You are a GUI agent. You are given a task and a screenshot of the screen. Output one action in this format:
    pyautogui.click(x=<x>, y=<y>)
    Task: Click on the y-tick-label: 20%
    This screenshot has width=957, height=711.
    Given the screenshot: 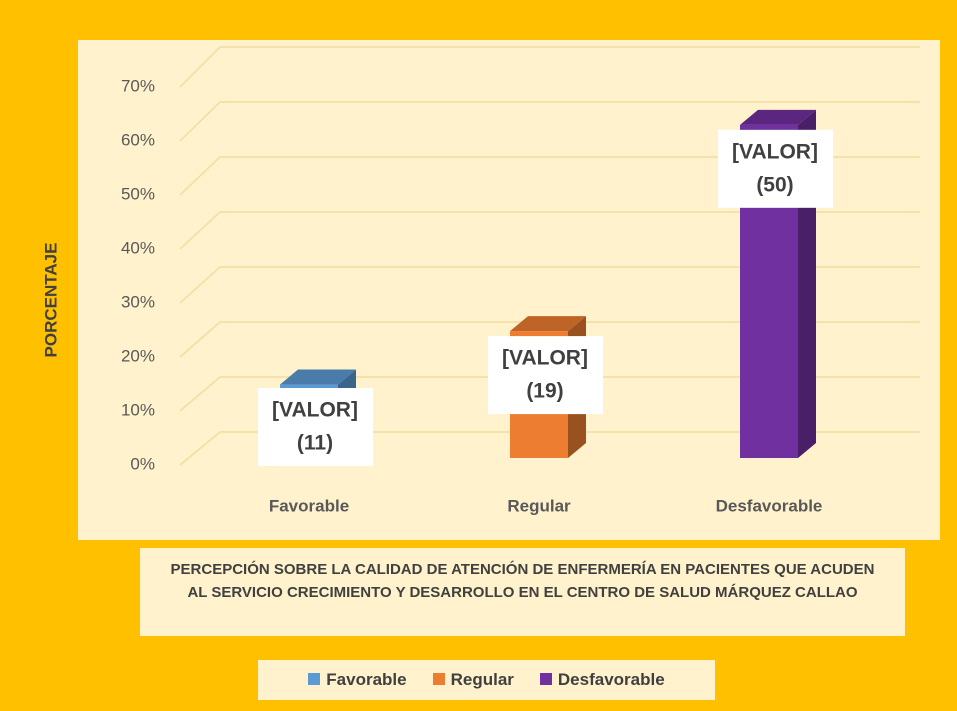 What is the action you would take?
    pyautogui.click(x=138, y=355)
    